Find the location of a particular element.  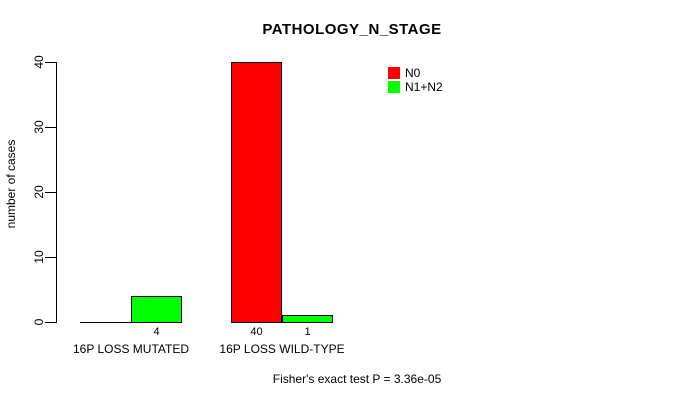

legend-swatch-n0-icon is located at coordinates (394, 73).